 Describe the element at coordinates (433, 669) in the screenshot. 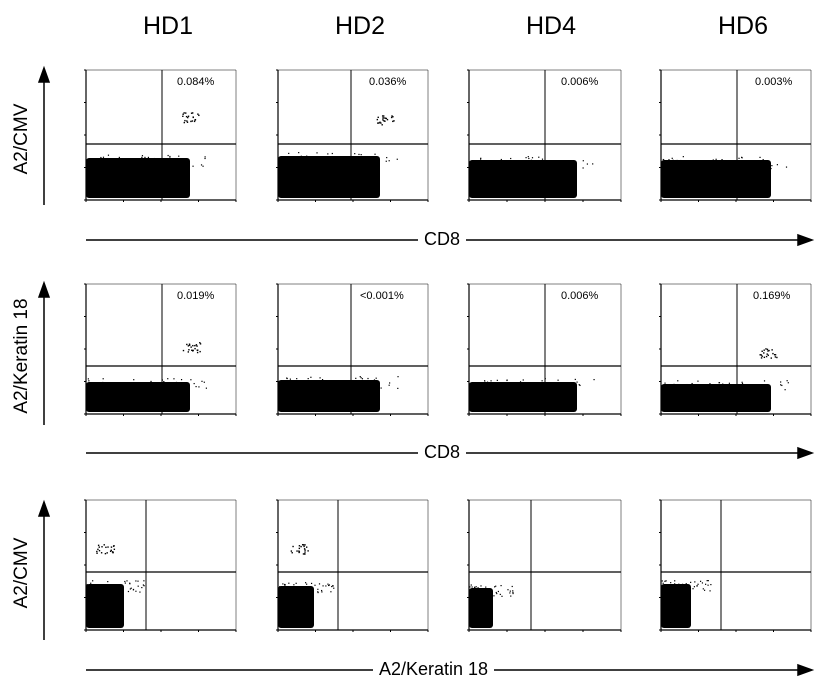

I see `row3-x-label: A2/Keratin 18` at that location.